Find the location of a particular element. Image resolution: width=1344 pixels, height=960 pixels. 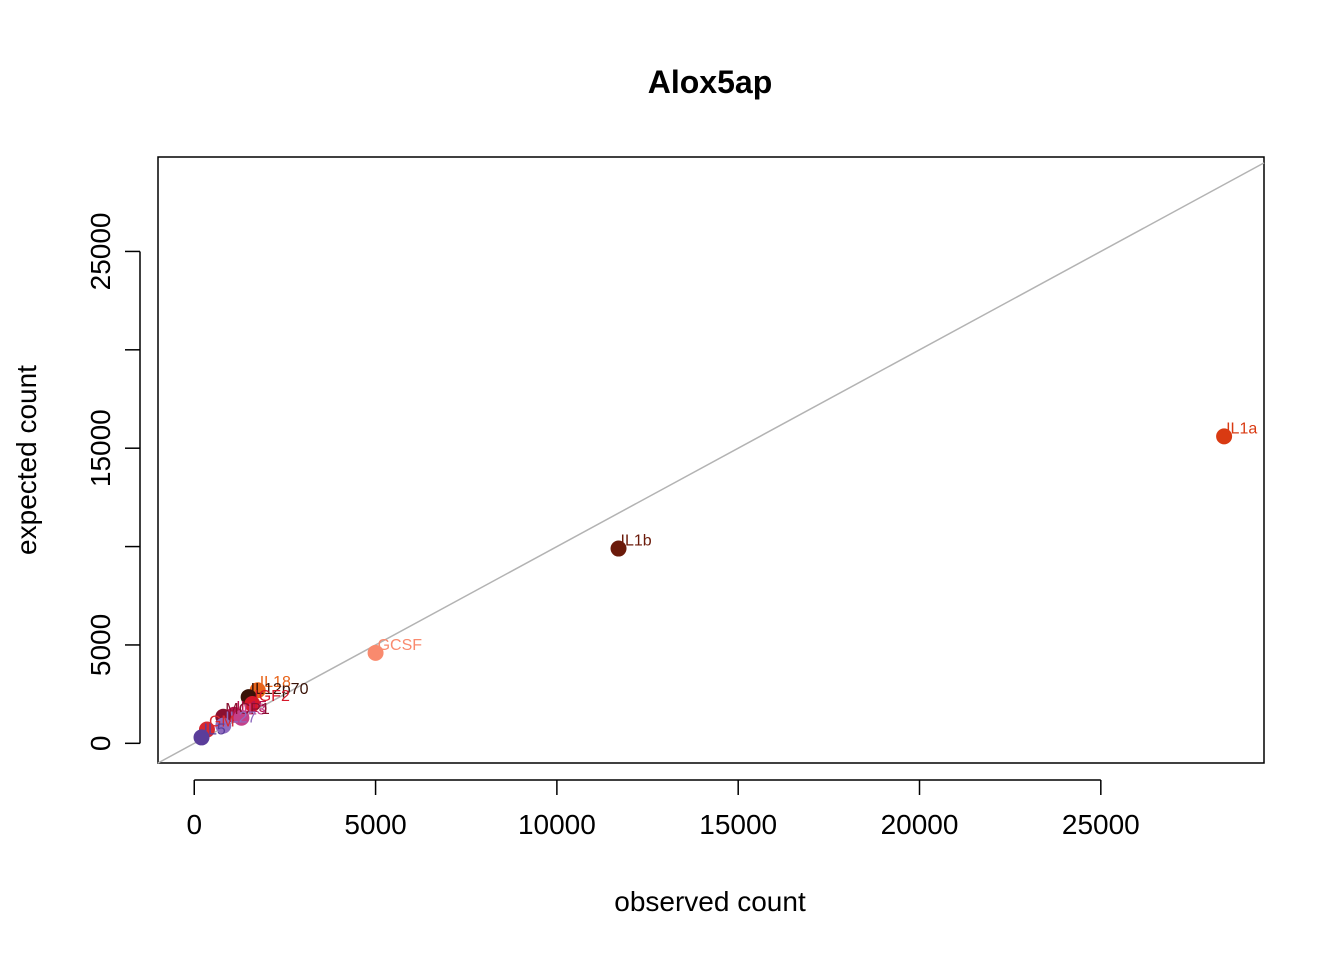

y-tick-label: 25000 is located at coordinates (100, 252).